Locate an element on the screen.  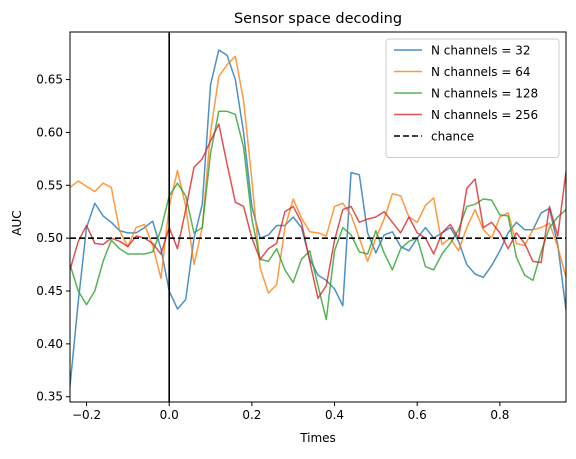
y-tick-label: 0.45 is located at coordinates (49, 291).